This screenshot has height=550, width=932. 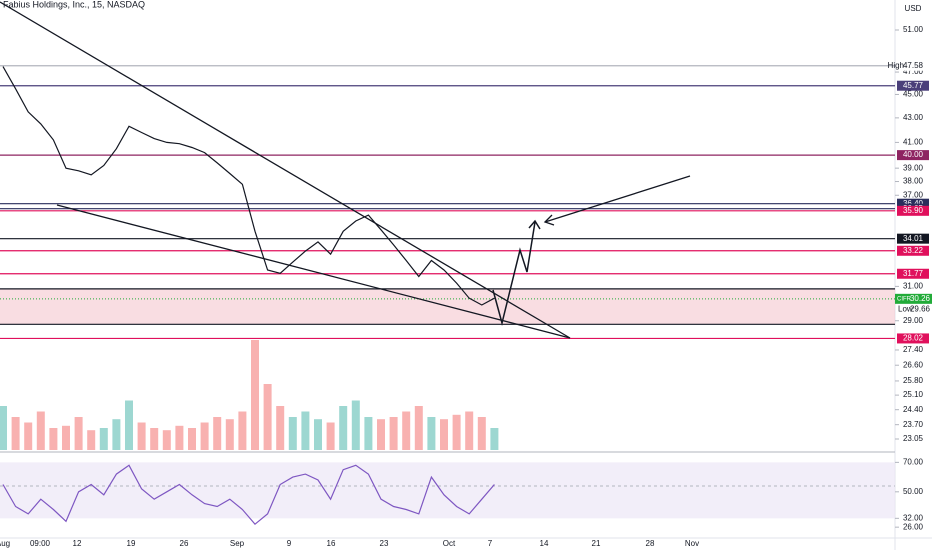 I want to click on time-label: Sep, so click(x=237, y=543).